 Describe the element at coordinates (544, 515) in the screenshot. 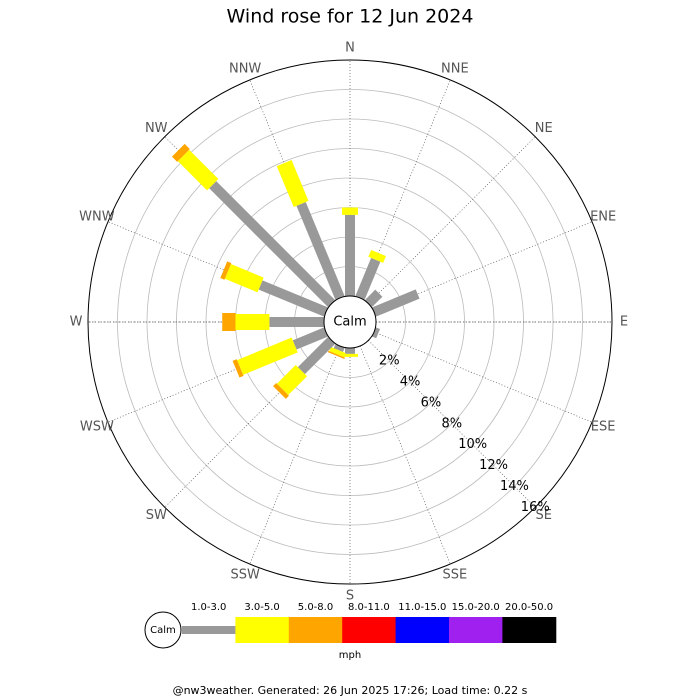

I see `direction-label: SE` at that location.